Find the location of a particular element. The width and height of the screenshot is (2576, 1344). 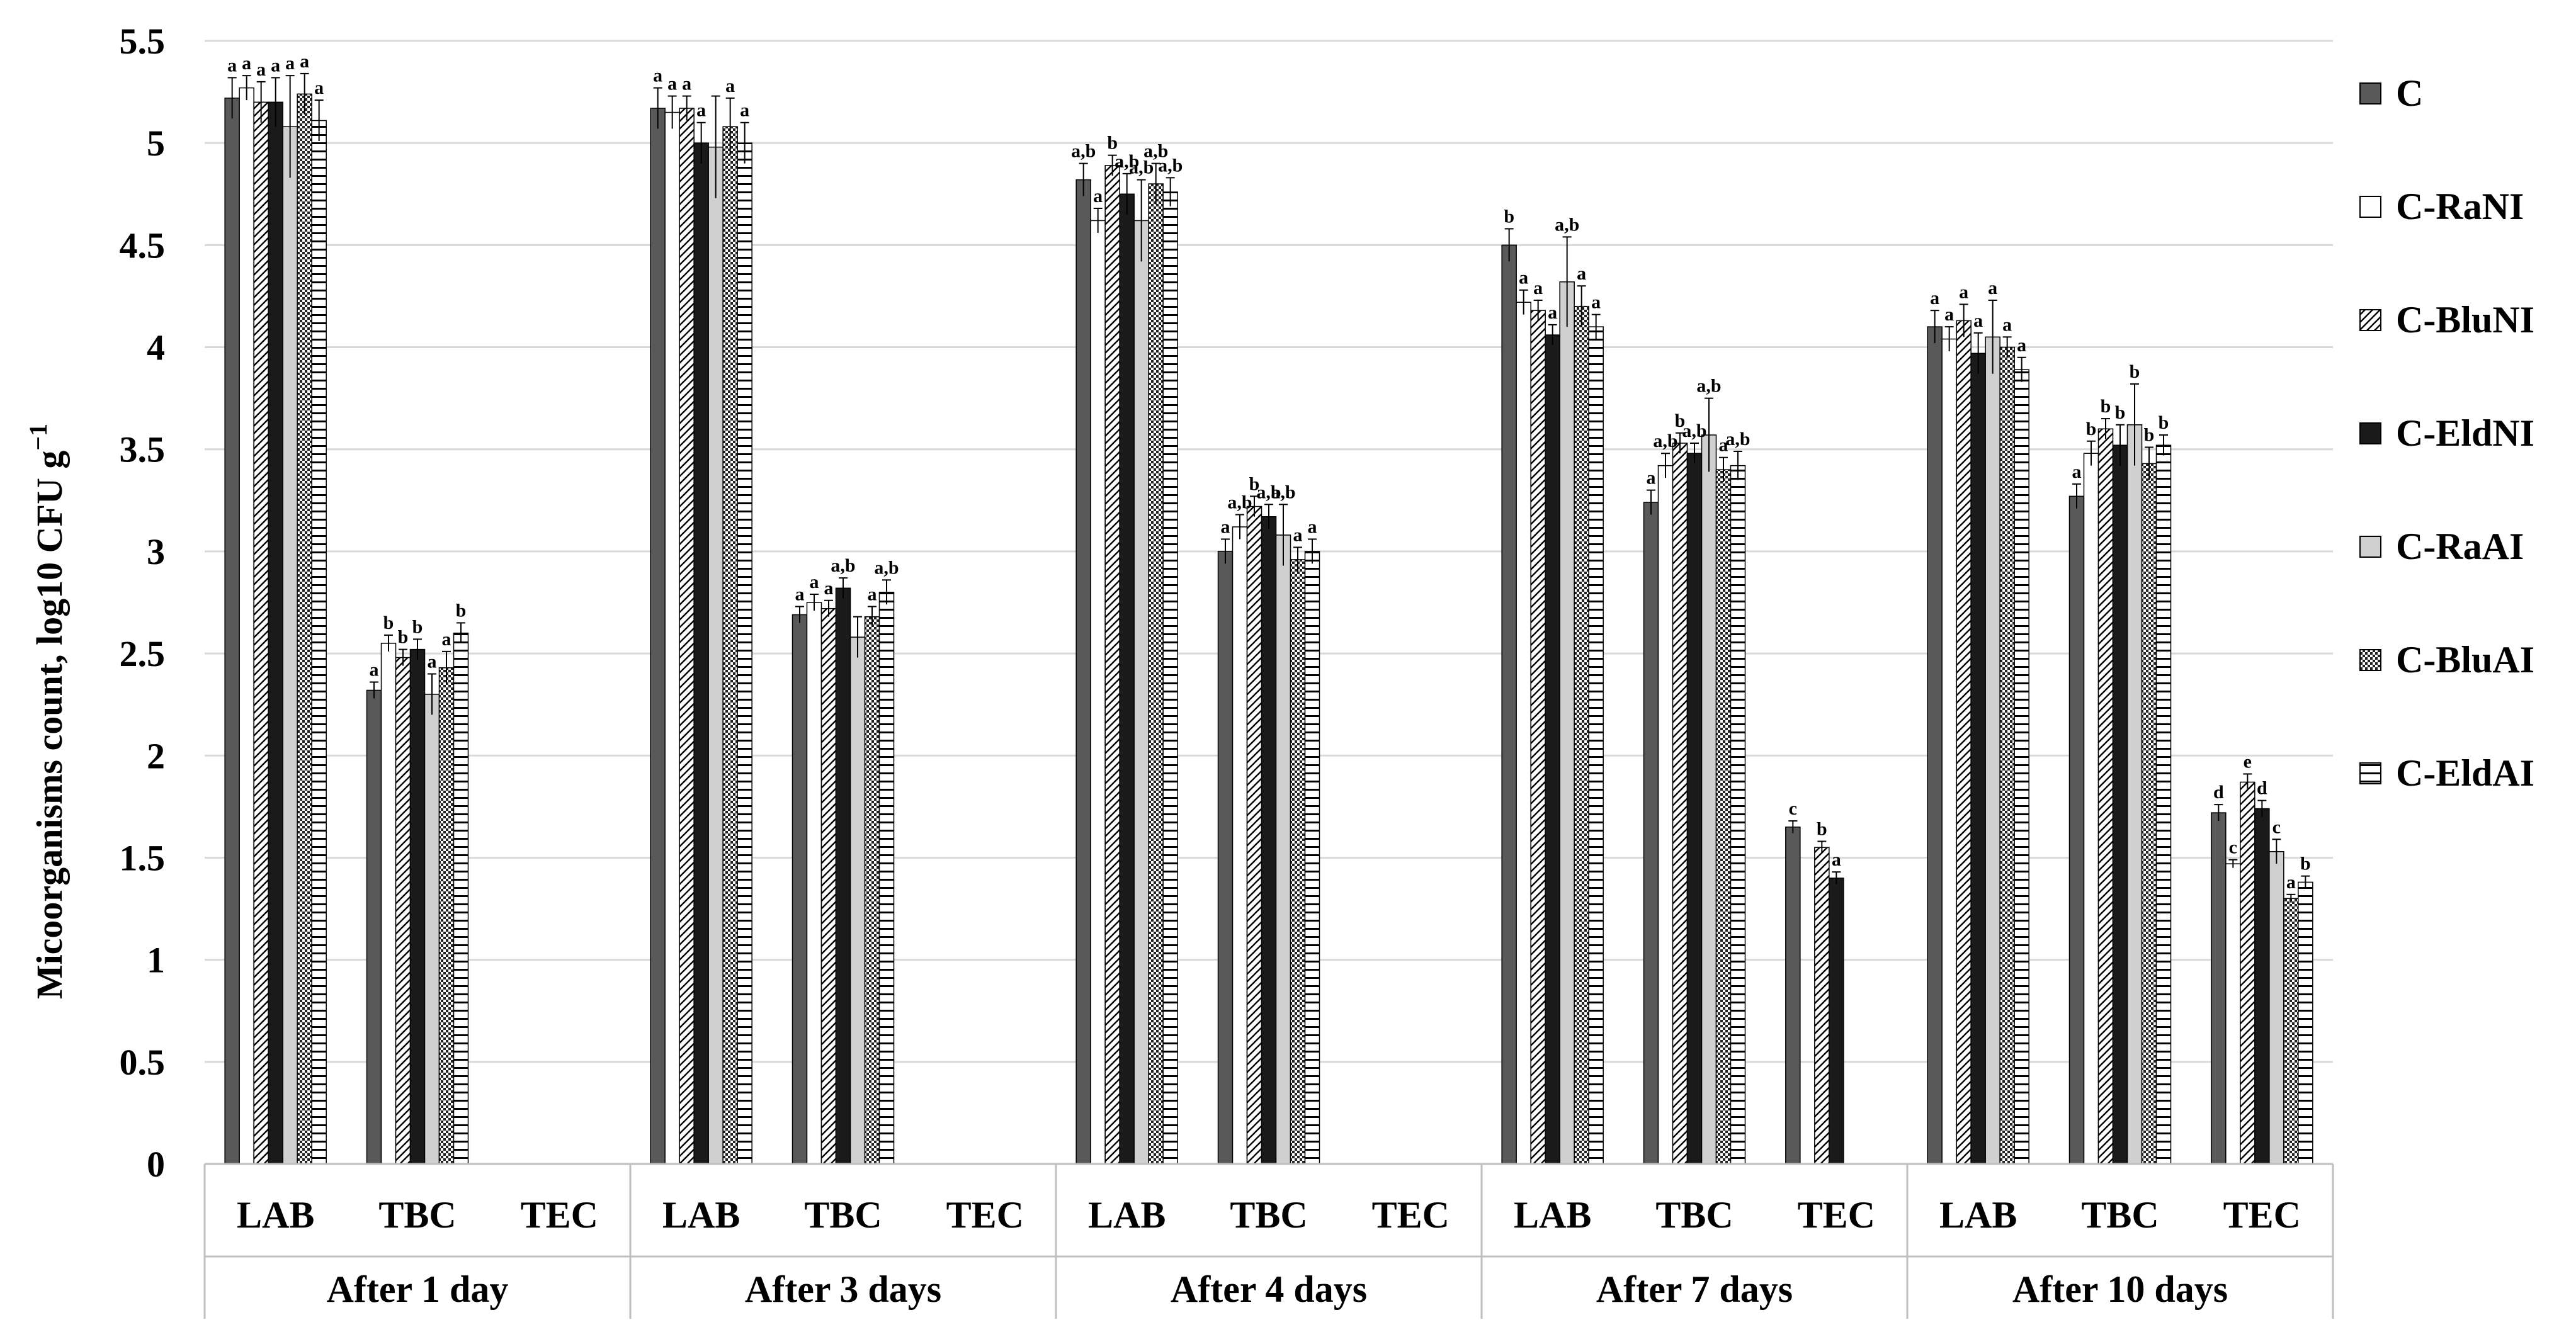

legend-label-c-bluai: C-BluAI is located at coordinates (2465, 660).